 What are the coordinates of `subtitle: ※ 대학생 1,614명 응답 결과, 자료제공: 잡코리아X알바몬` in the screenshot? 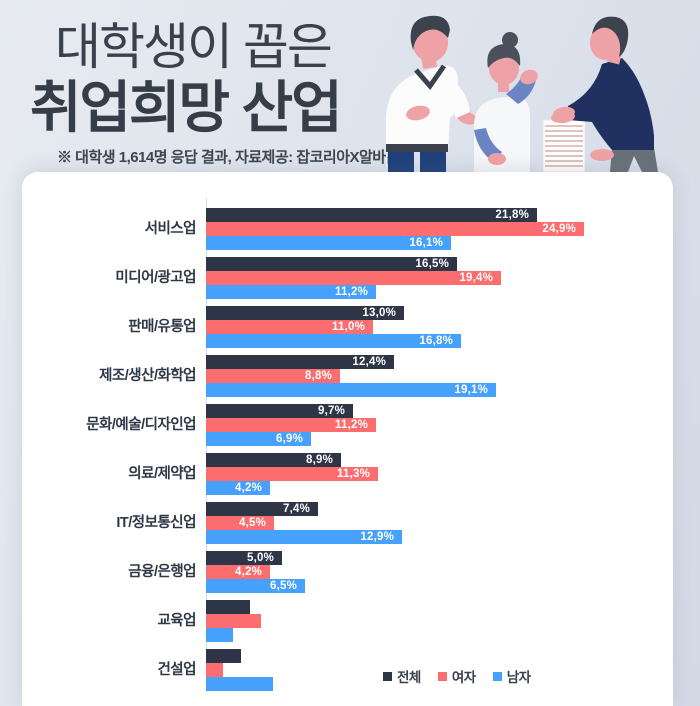 It's located at (228, 157).